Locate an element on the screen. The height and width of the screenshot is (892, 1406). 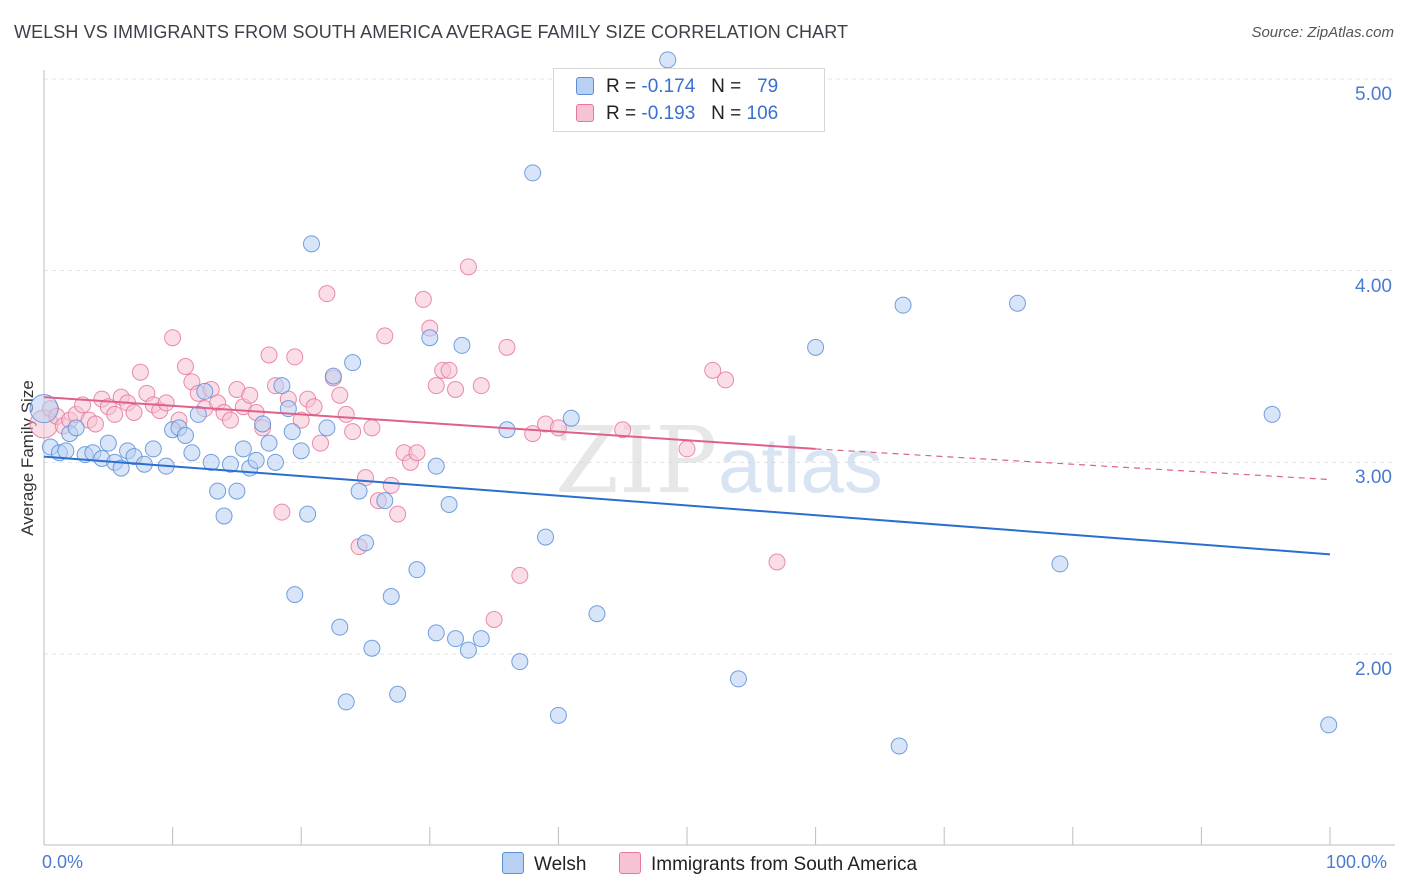
watermark-atlas: atlas is located at coordinates (800, 465).